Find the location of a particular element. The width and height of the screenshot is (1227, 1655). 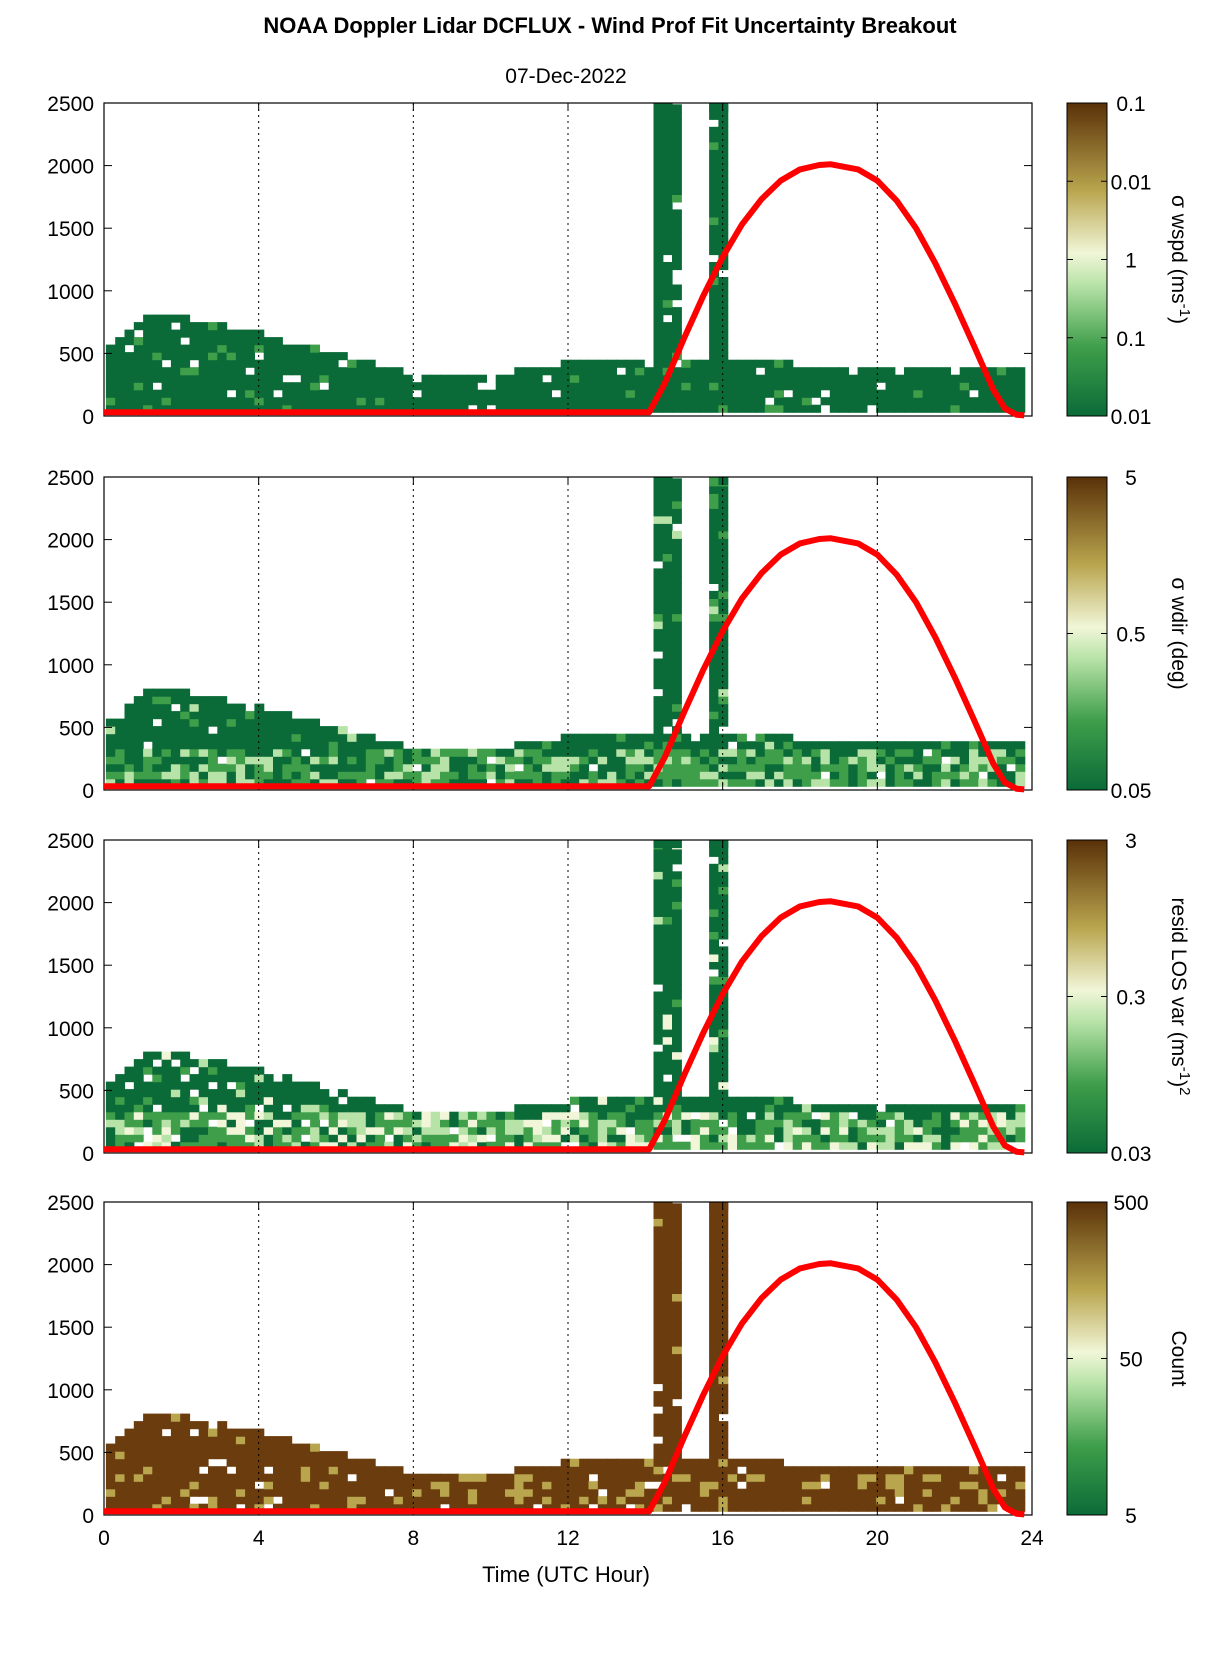

heatmap-cells is located at coordinates (565, 632).